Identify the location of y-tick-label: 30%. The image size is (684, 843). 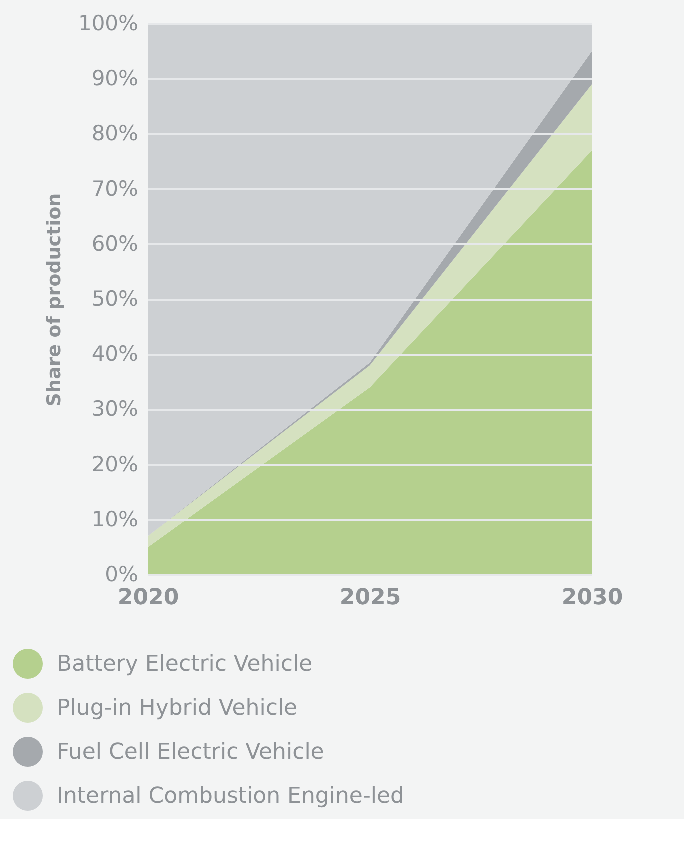
(115, 409).